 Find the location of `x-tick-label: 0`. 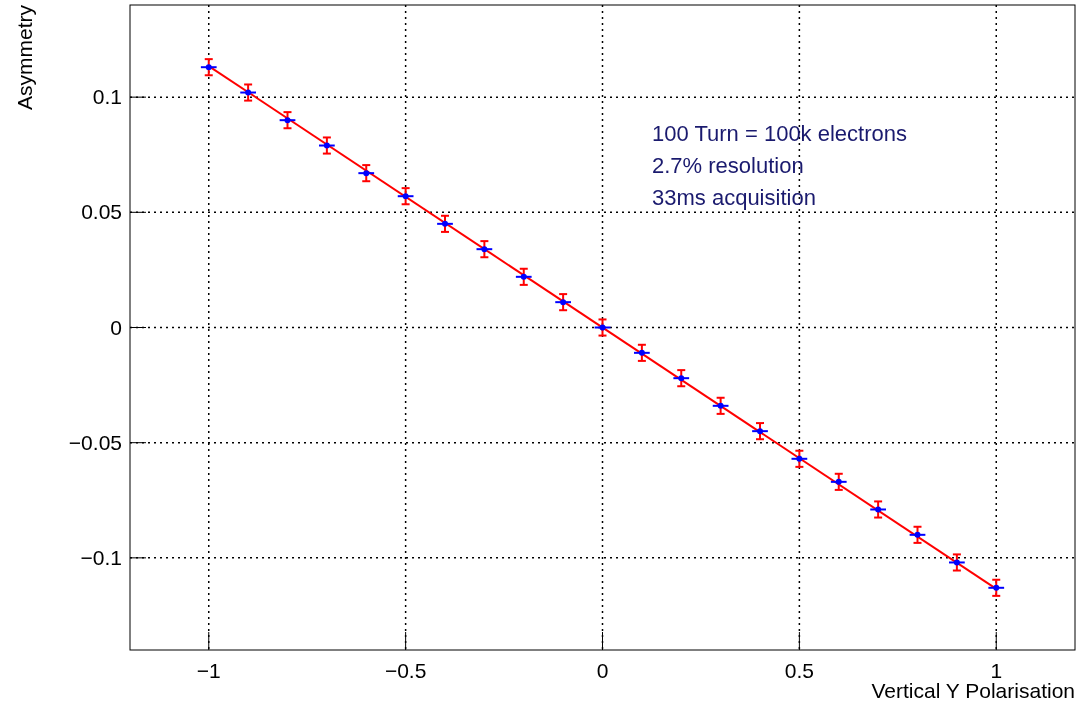

x-tick-label: 0 is located at coordinates (602, 670).